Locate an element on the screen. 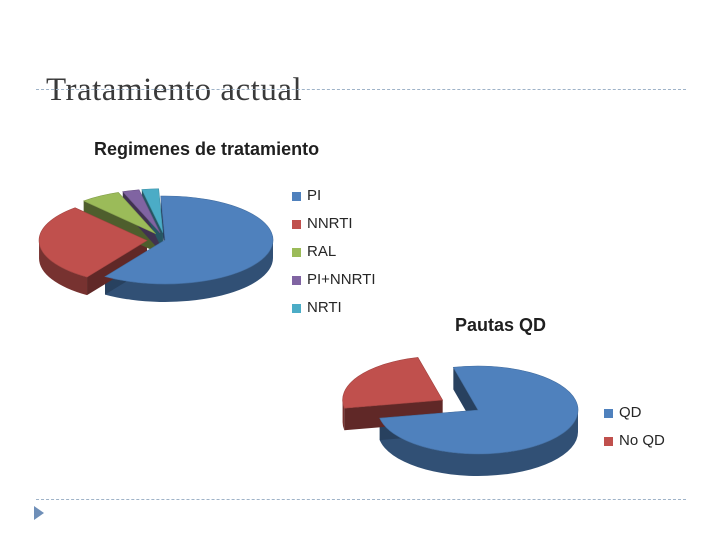 The width and height of the screenshot is (720, 540). legend-label: QD is located at coordinates (630, 412).